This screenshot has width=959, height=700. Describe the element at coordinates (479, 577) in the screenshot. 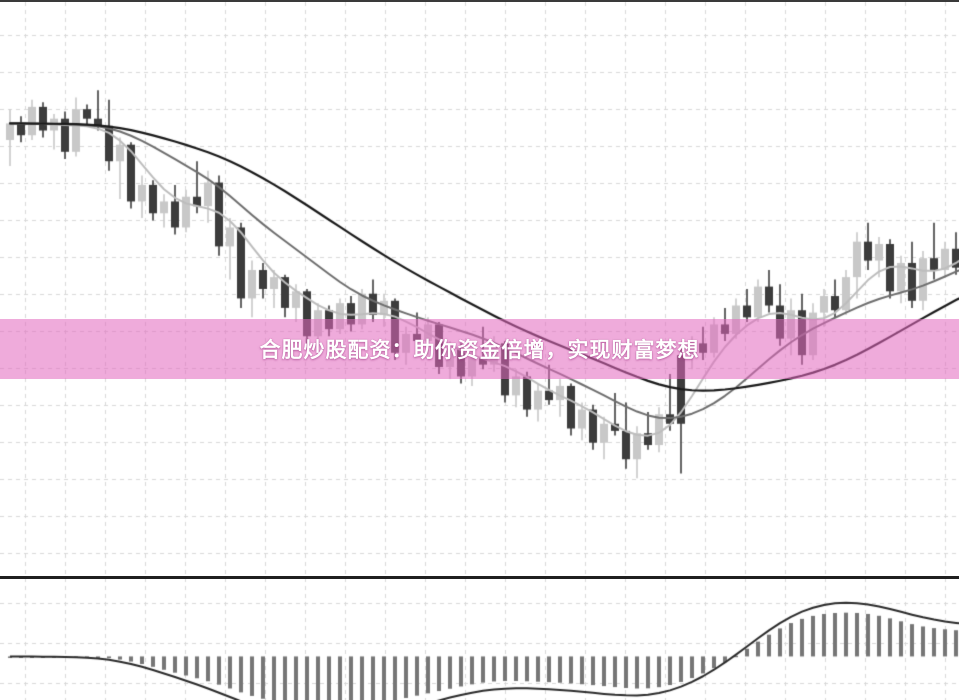

I see `panel-divider` at that location.